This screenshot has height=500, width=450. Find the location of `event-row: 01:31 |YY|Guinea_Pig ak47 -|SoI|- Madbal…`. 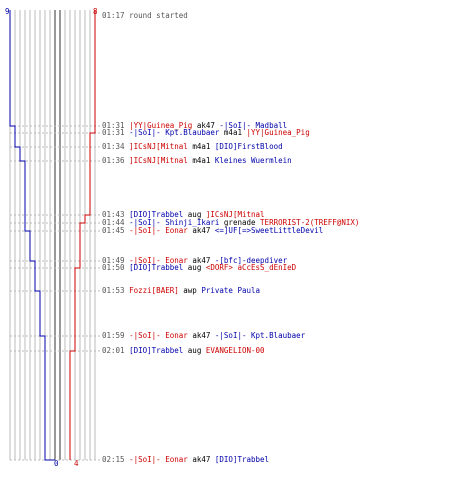

event-row: 01:31 |YY|Guinea_Pig ak47 -|SoI|- Madbal… is located at coordinates (194, 126).